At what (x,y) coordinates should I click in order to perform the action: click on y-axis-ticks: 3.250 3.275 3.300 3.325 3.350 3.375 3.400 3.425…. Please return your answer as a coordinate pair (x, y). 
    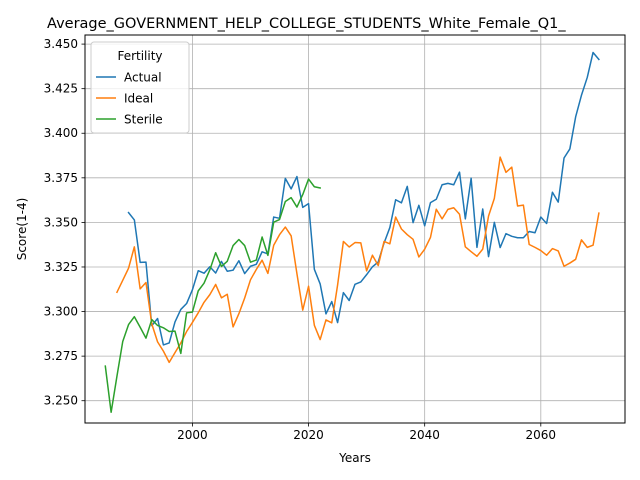
    Looking at the image, I should click on (64, 222).